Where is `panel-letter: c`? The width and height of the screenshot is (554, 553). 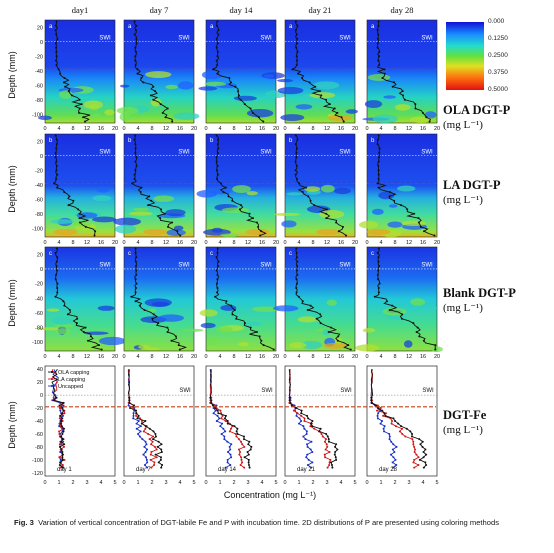 panel-letter: c is located at coordinates (290, 254).